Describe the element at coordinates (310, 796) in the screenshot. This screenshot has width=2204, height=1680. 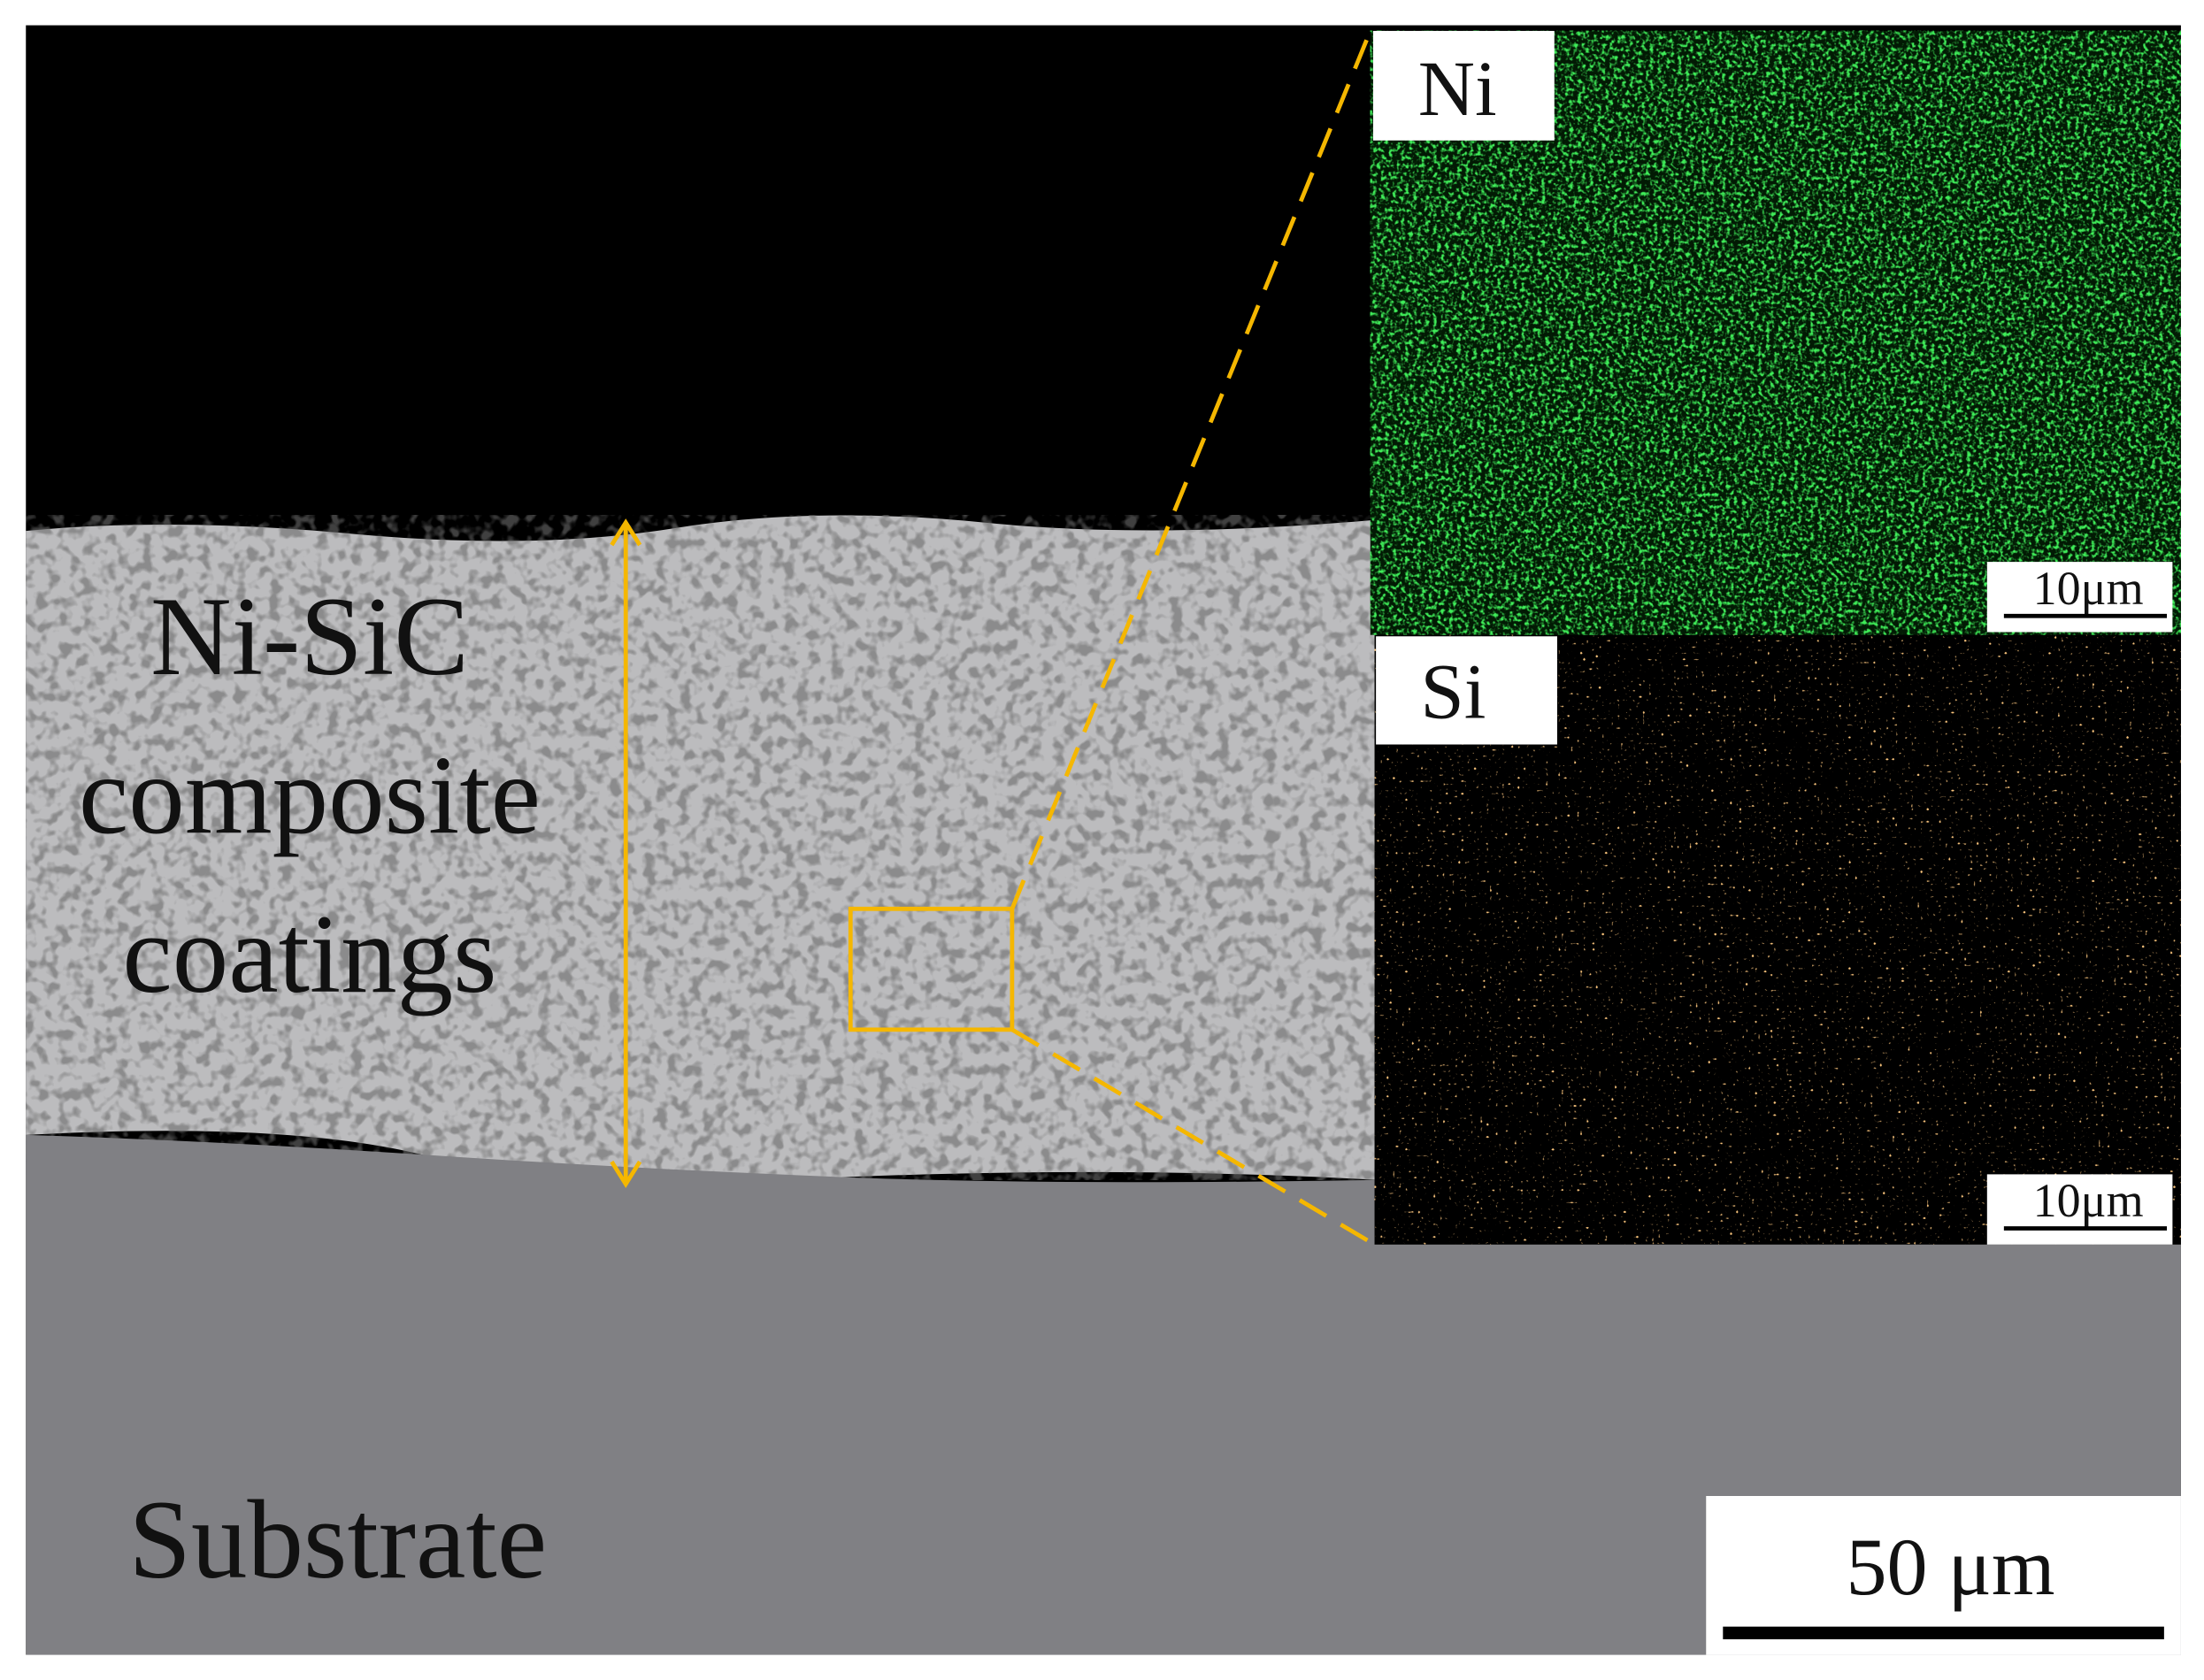
I see `coating-label: composite` at that location.